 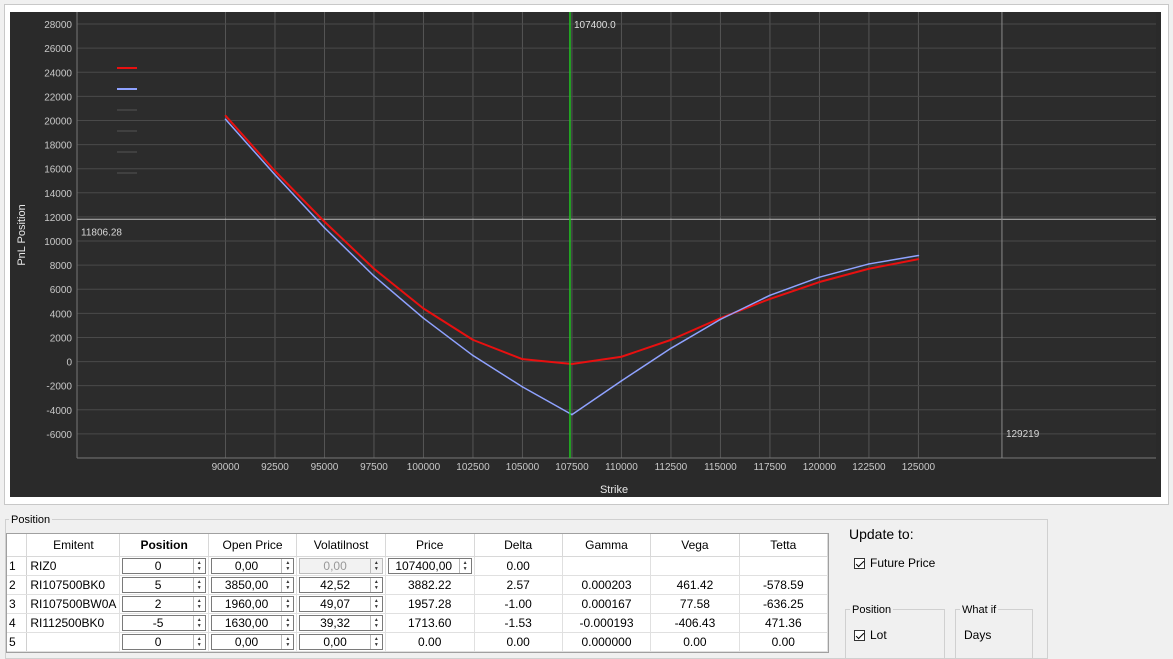 What do you see at coordinates (73, 545) in the screenshot?
I see `col-header-emitent: Emitent` at bounding box center [73, 545].